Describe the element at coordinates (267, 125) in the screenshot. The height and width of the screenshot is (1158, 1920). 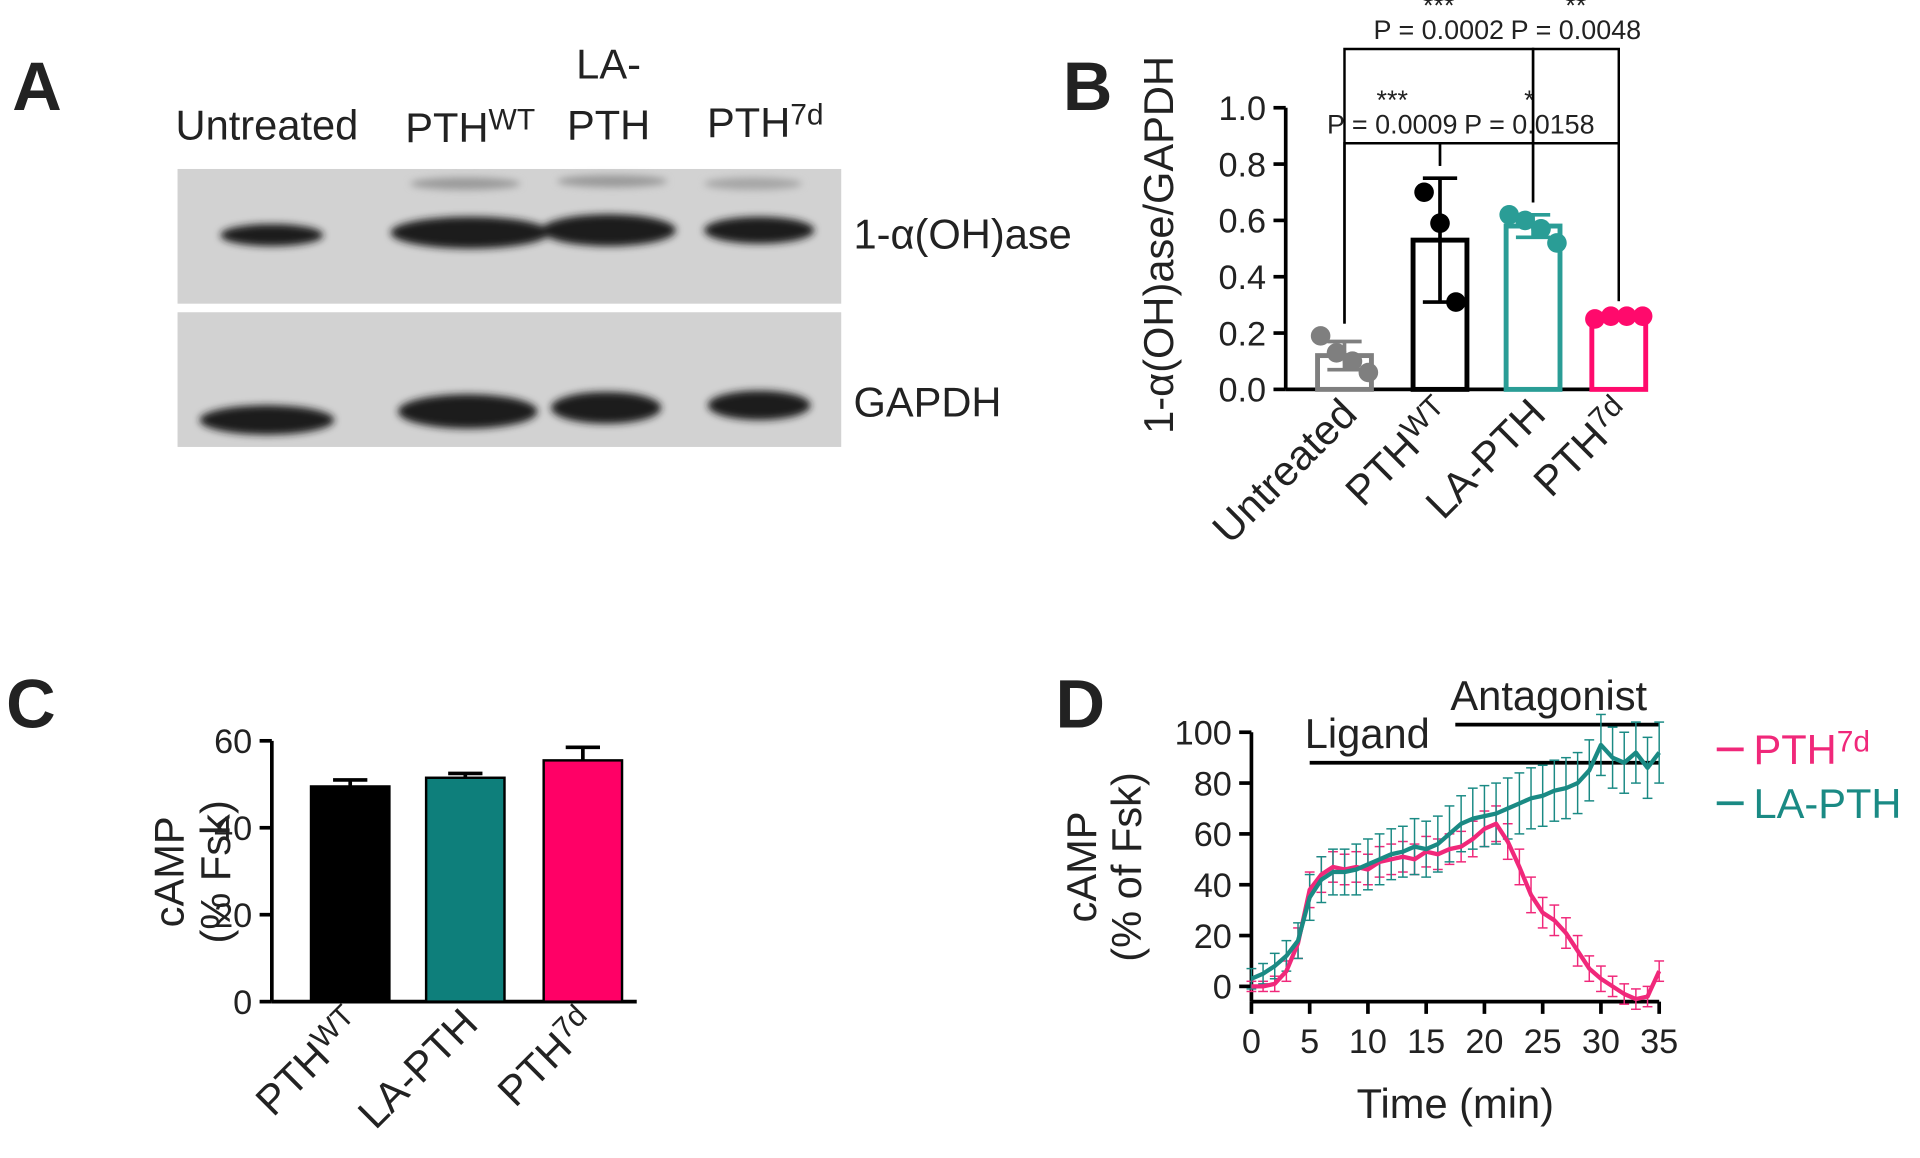
I see `lane-label: Untreated` at that location.